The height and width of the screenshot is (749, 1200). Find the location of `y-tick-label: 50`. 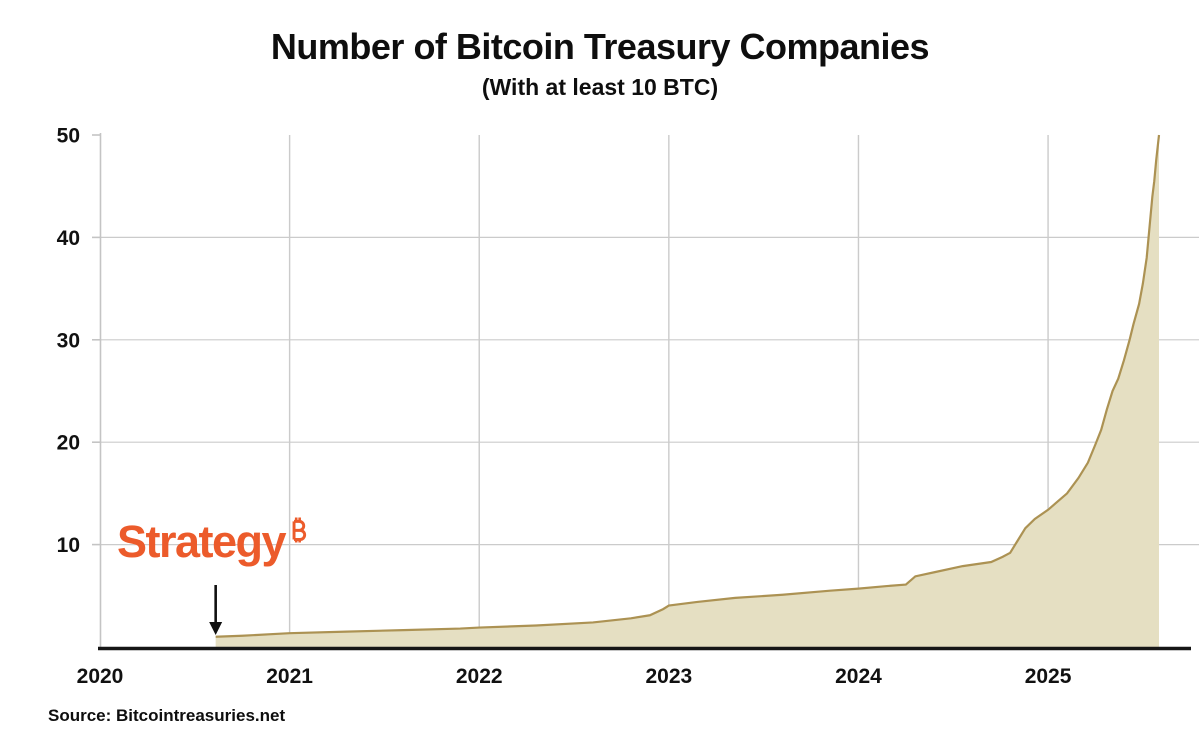

y-tick-label: 50 is located at coordinates (68, 136).